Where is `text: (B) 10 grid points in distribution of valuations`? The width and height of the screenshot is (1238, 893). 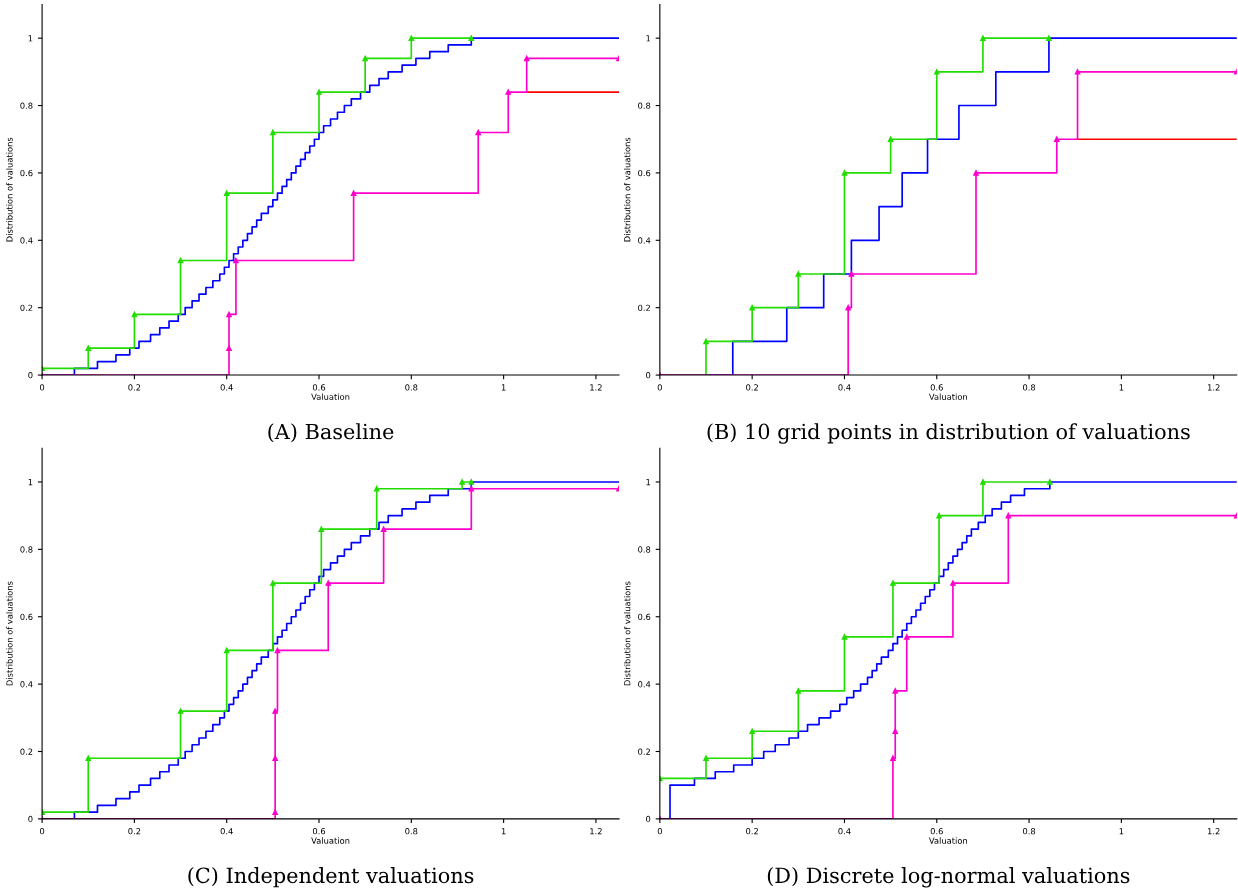
text: (B) 10 grid points in distribution of valuations is located at coordinates (948, 433).